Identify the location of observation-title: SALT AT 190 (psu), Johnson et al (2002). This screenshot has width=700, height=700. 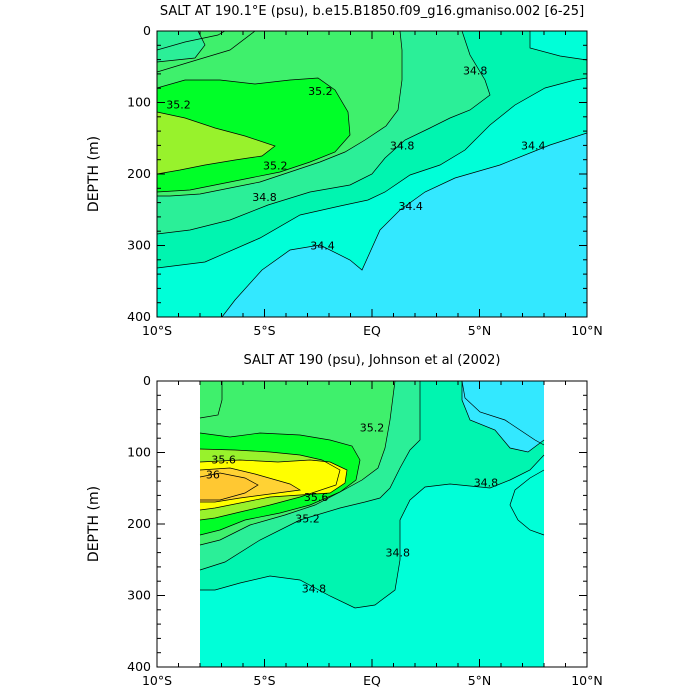
(371, 360).